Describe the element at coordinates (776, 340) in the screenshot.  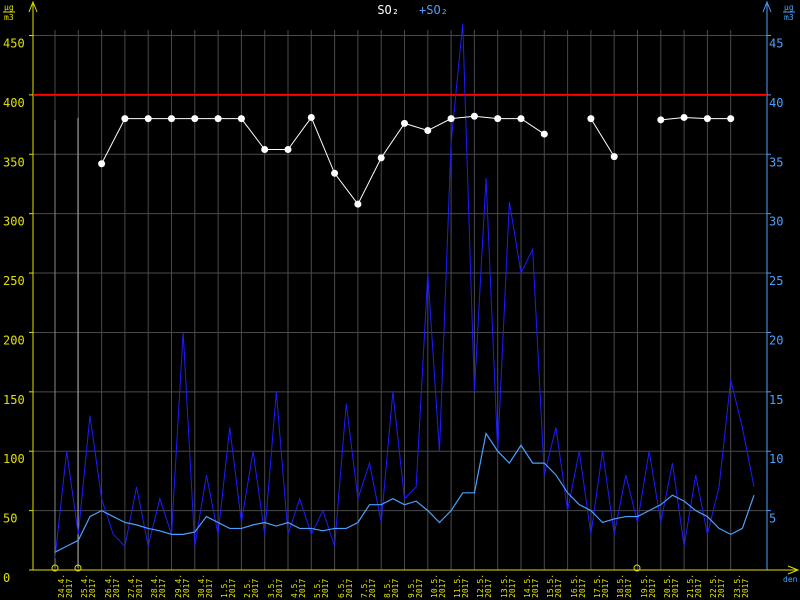
I see `y2-tick-label: 20` at that location.